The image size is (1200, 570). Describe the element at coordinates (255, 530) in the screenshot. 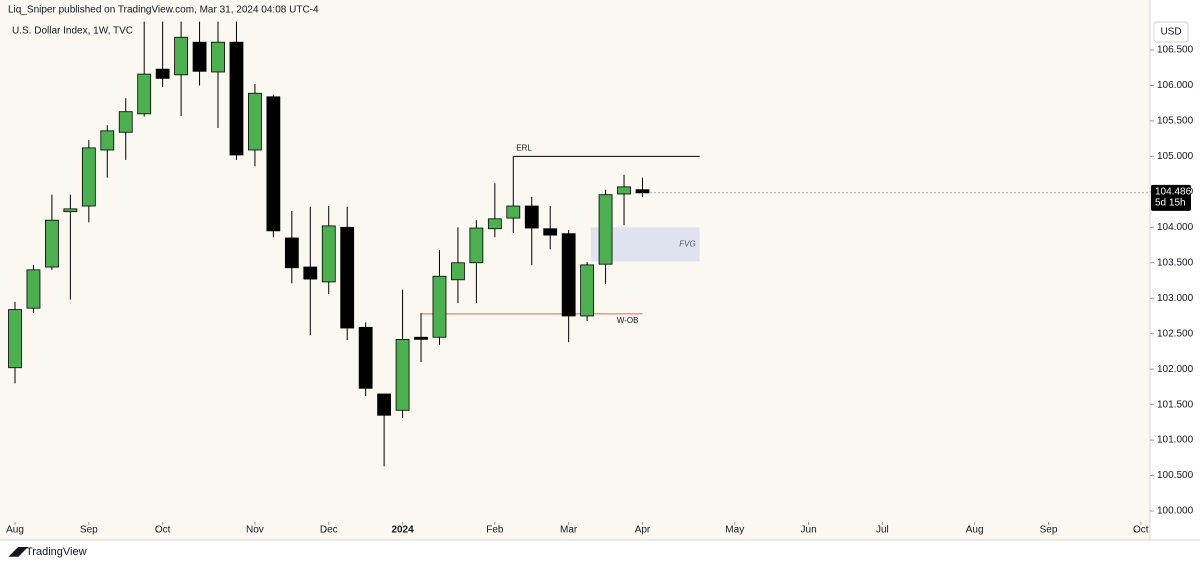

I see `x-tick-label: Nov` at that location.